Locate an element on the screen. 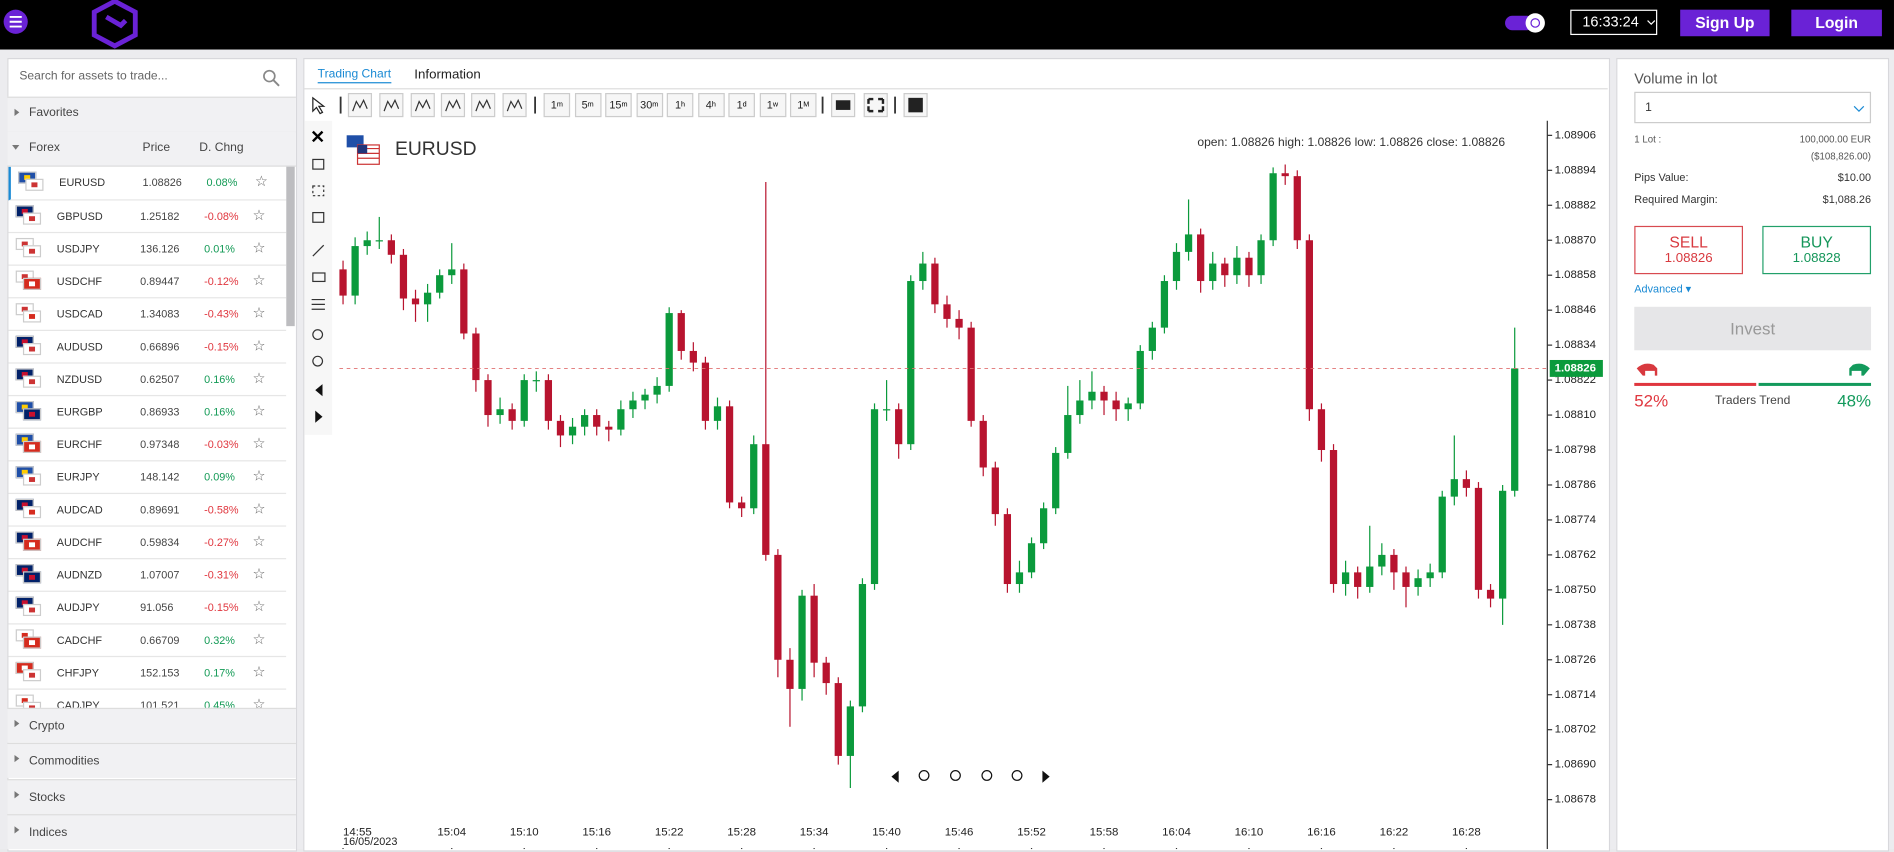 This screenshot has width=1894, height=852. group-row: Indices is located at coordinates (151, 831).